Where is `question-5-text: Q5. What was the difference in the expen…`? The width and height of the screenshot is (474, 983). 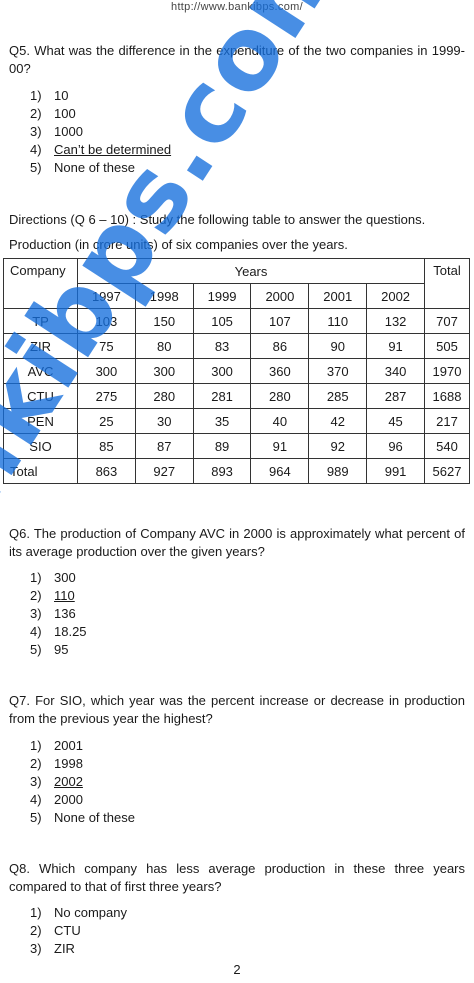
question-5-text: Q5. What was the difference in the expen… is located at coordinates (237, 59).